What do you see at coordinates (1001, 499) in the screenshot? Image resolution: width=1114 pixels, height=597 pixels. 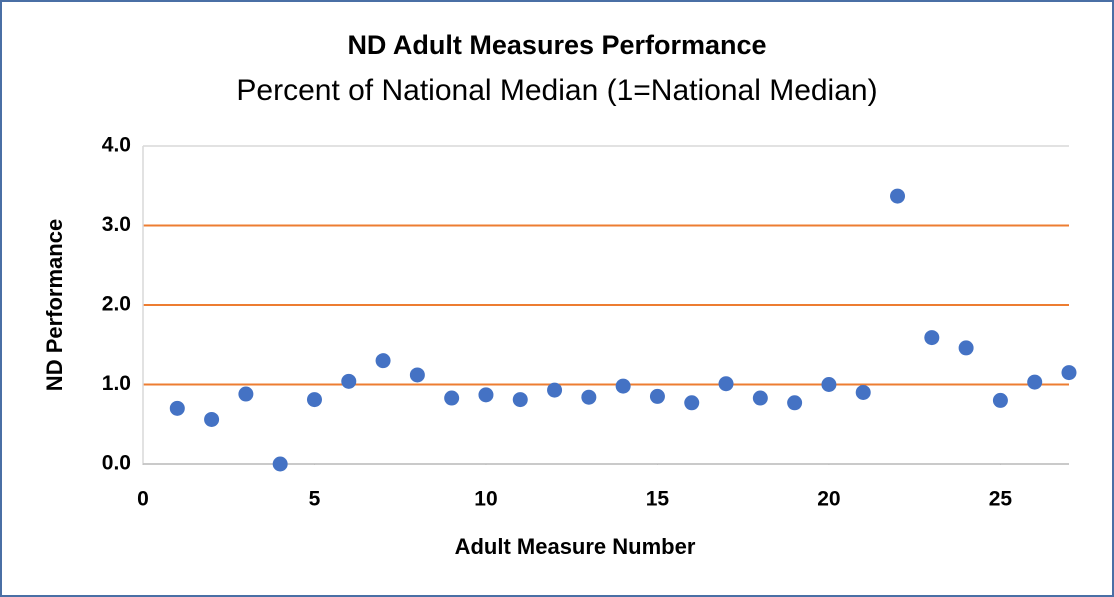 I see `x-tick-label: 25` at bounding box center [1001, 499].